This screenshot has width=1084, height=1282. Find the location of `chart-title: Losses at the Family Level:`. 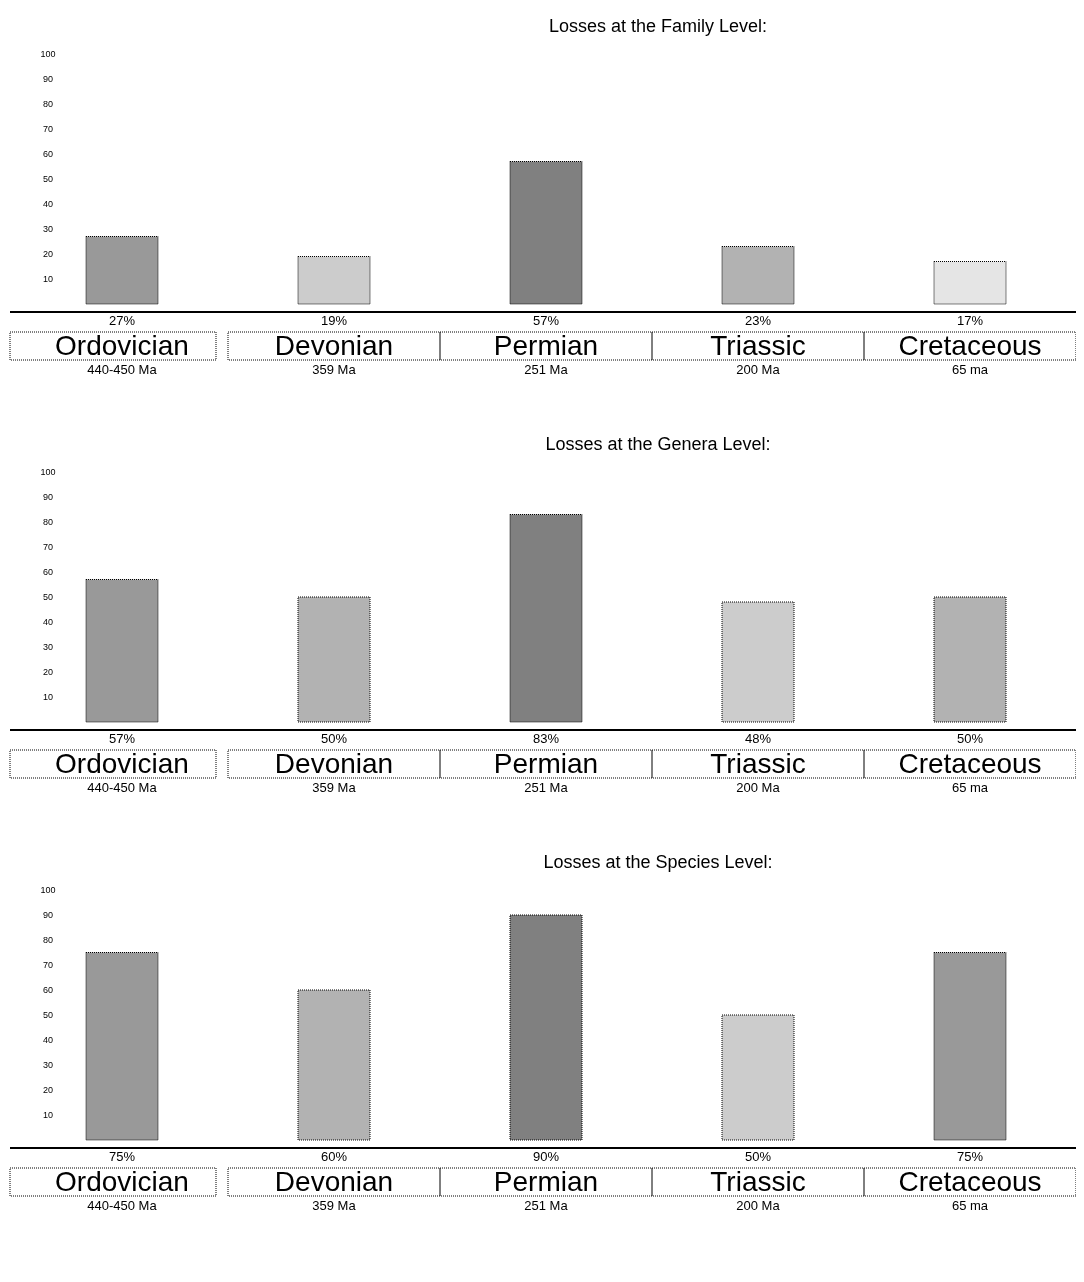

chart-title: Losses at the Family Level: is located at coordinates (658, 26).